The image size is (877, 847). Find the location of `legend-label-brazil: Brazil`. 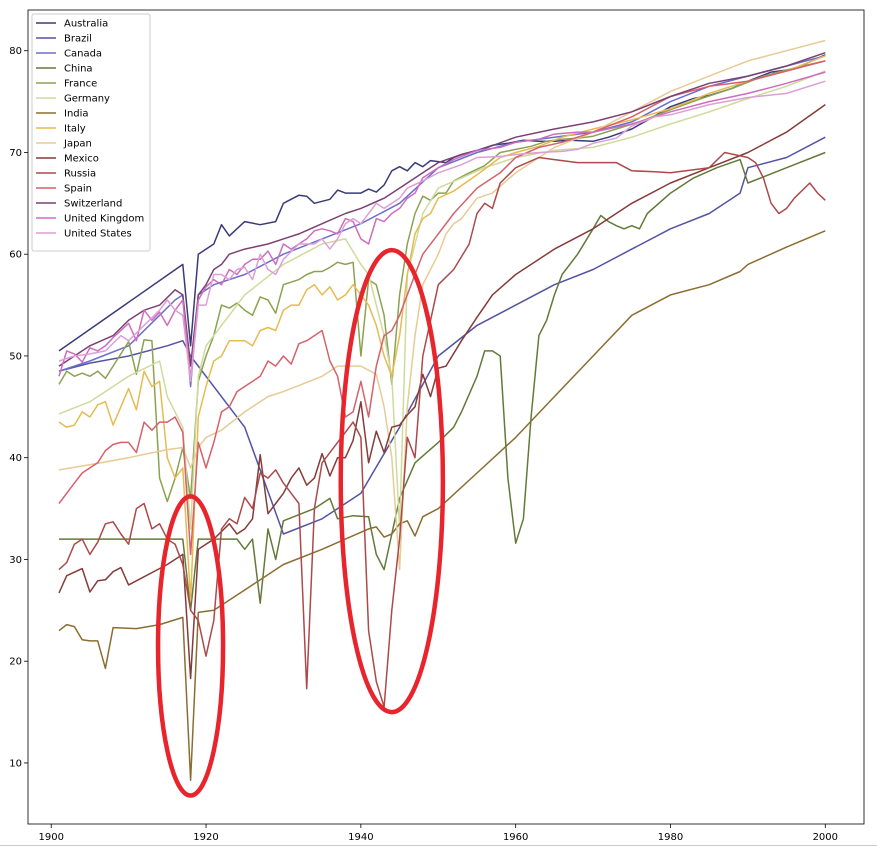

legend-label-brazil: Brazil is located at coordinates (78, 39).